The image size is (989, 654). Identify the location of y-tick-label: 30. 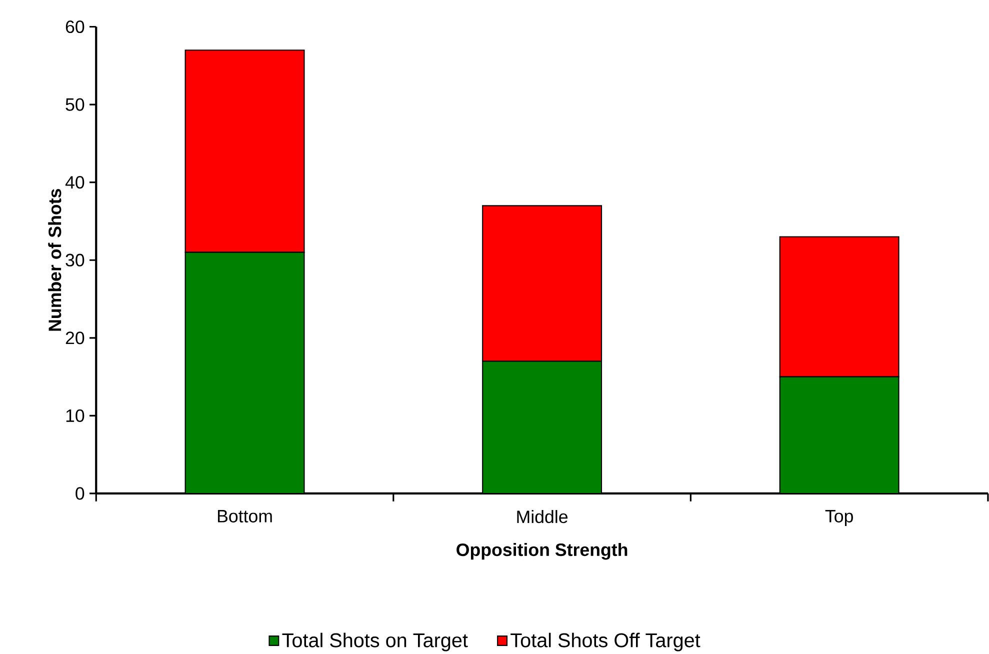
(75, 260).